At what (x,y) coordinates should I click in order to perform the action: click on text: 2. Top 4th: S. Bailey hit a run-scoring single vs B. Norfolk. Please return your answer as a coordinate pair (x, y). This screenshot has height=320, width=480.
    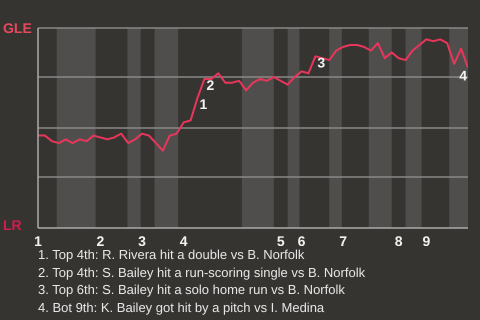
    Looking at the image, I should click on (202, 272).